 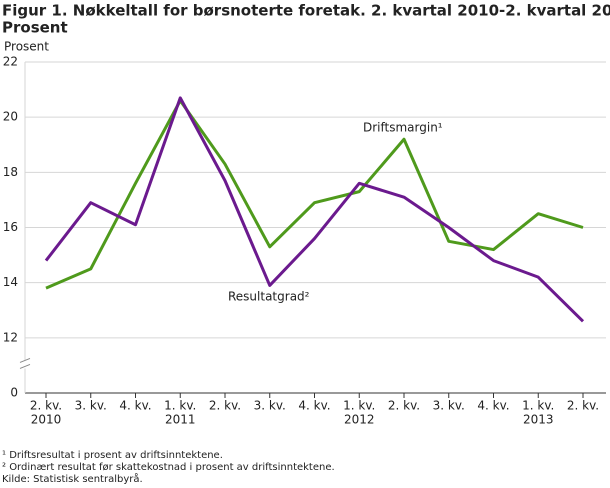 What do you see at coordinates (10, 337) in the screenshot?
I see `y-tick-label: 12` at bounding box center [10, 337].